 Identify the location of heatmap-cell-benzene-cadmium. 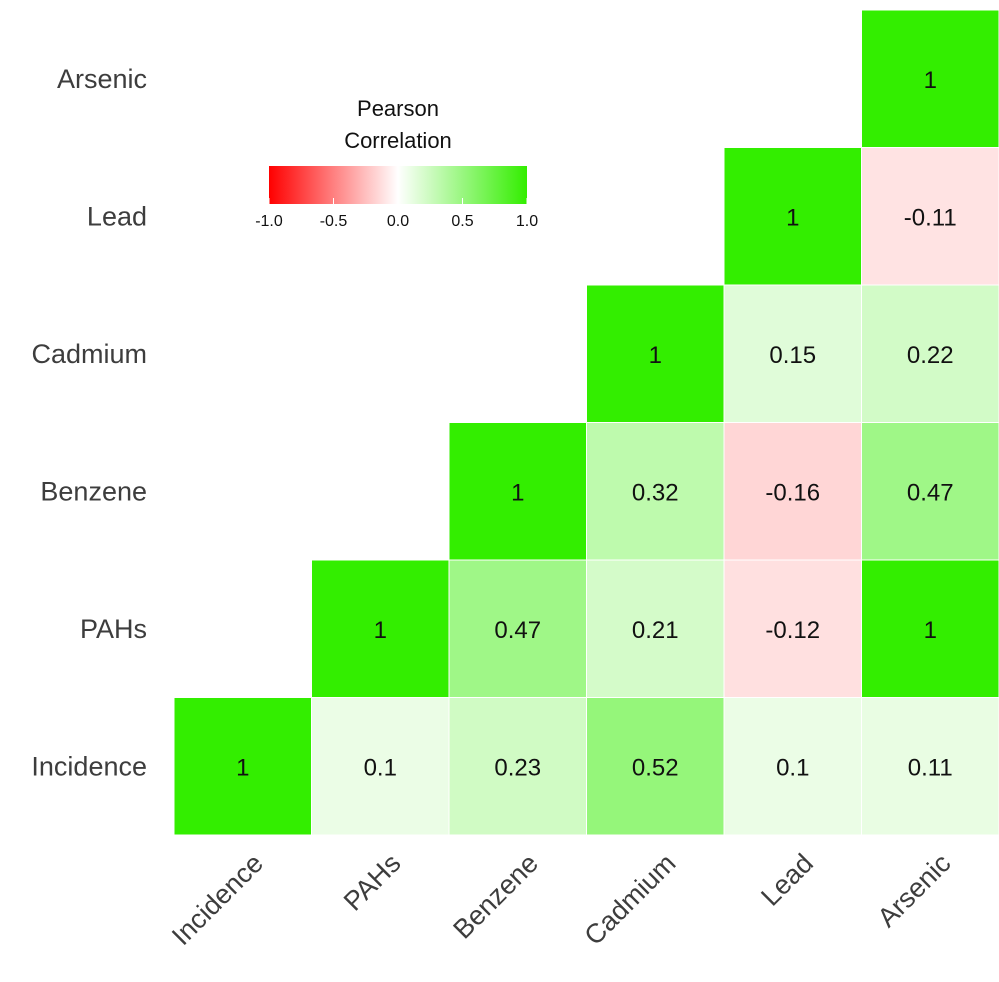
(655, 491).